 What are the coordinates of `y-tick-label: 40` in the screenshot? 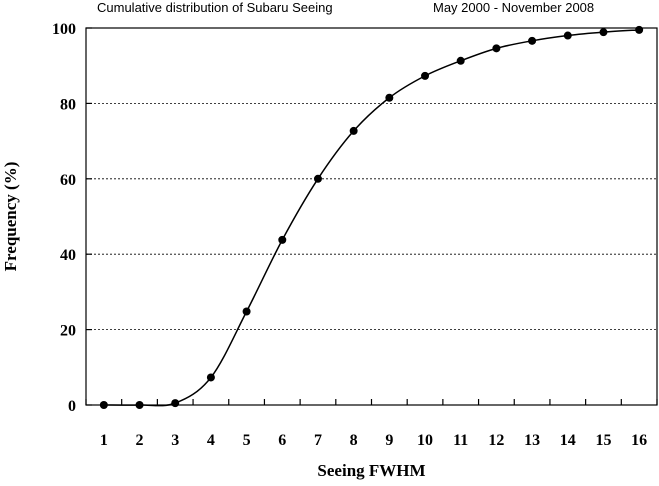 It's located at (68, 255).